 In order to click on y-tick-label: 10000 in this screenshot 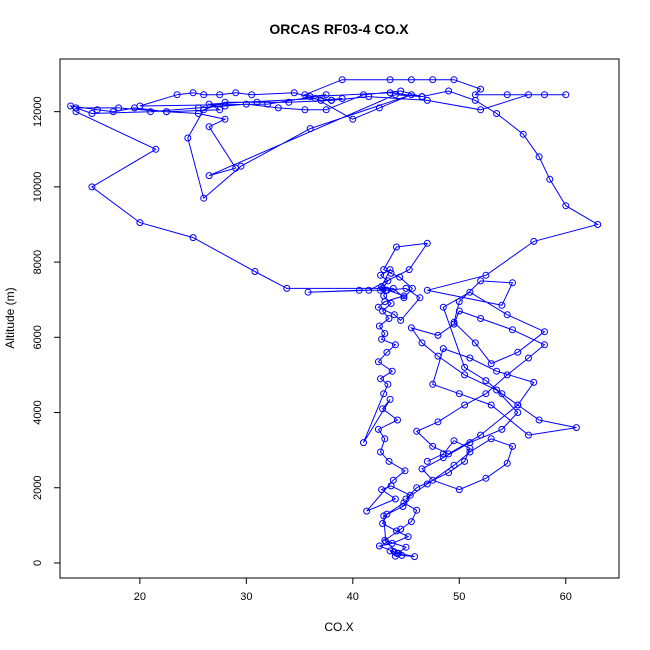, I will do `click(38, 187)`.